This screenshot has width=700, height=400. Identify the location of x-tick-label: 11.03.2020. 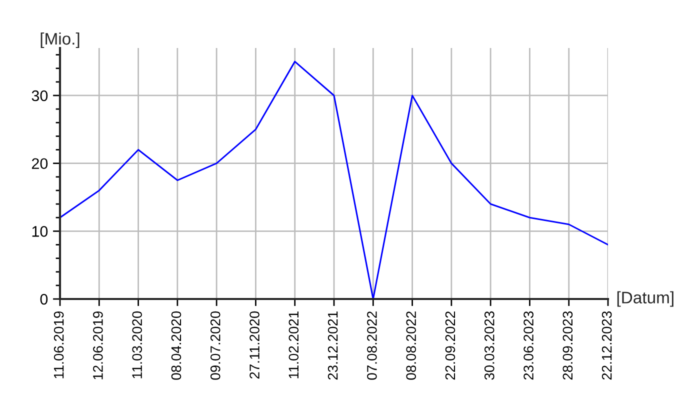
(137, 344).